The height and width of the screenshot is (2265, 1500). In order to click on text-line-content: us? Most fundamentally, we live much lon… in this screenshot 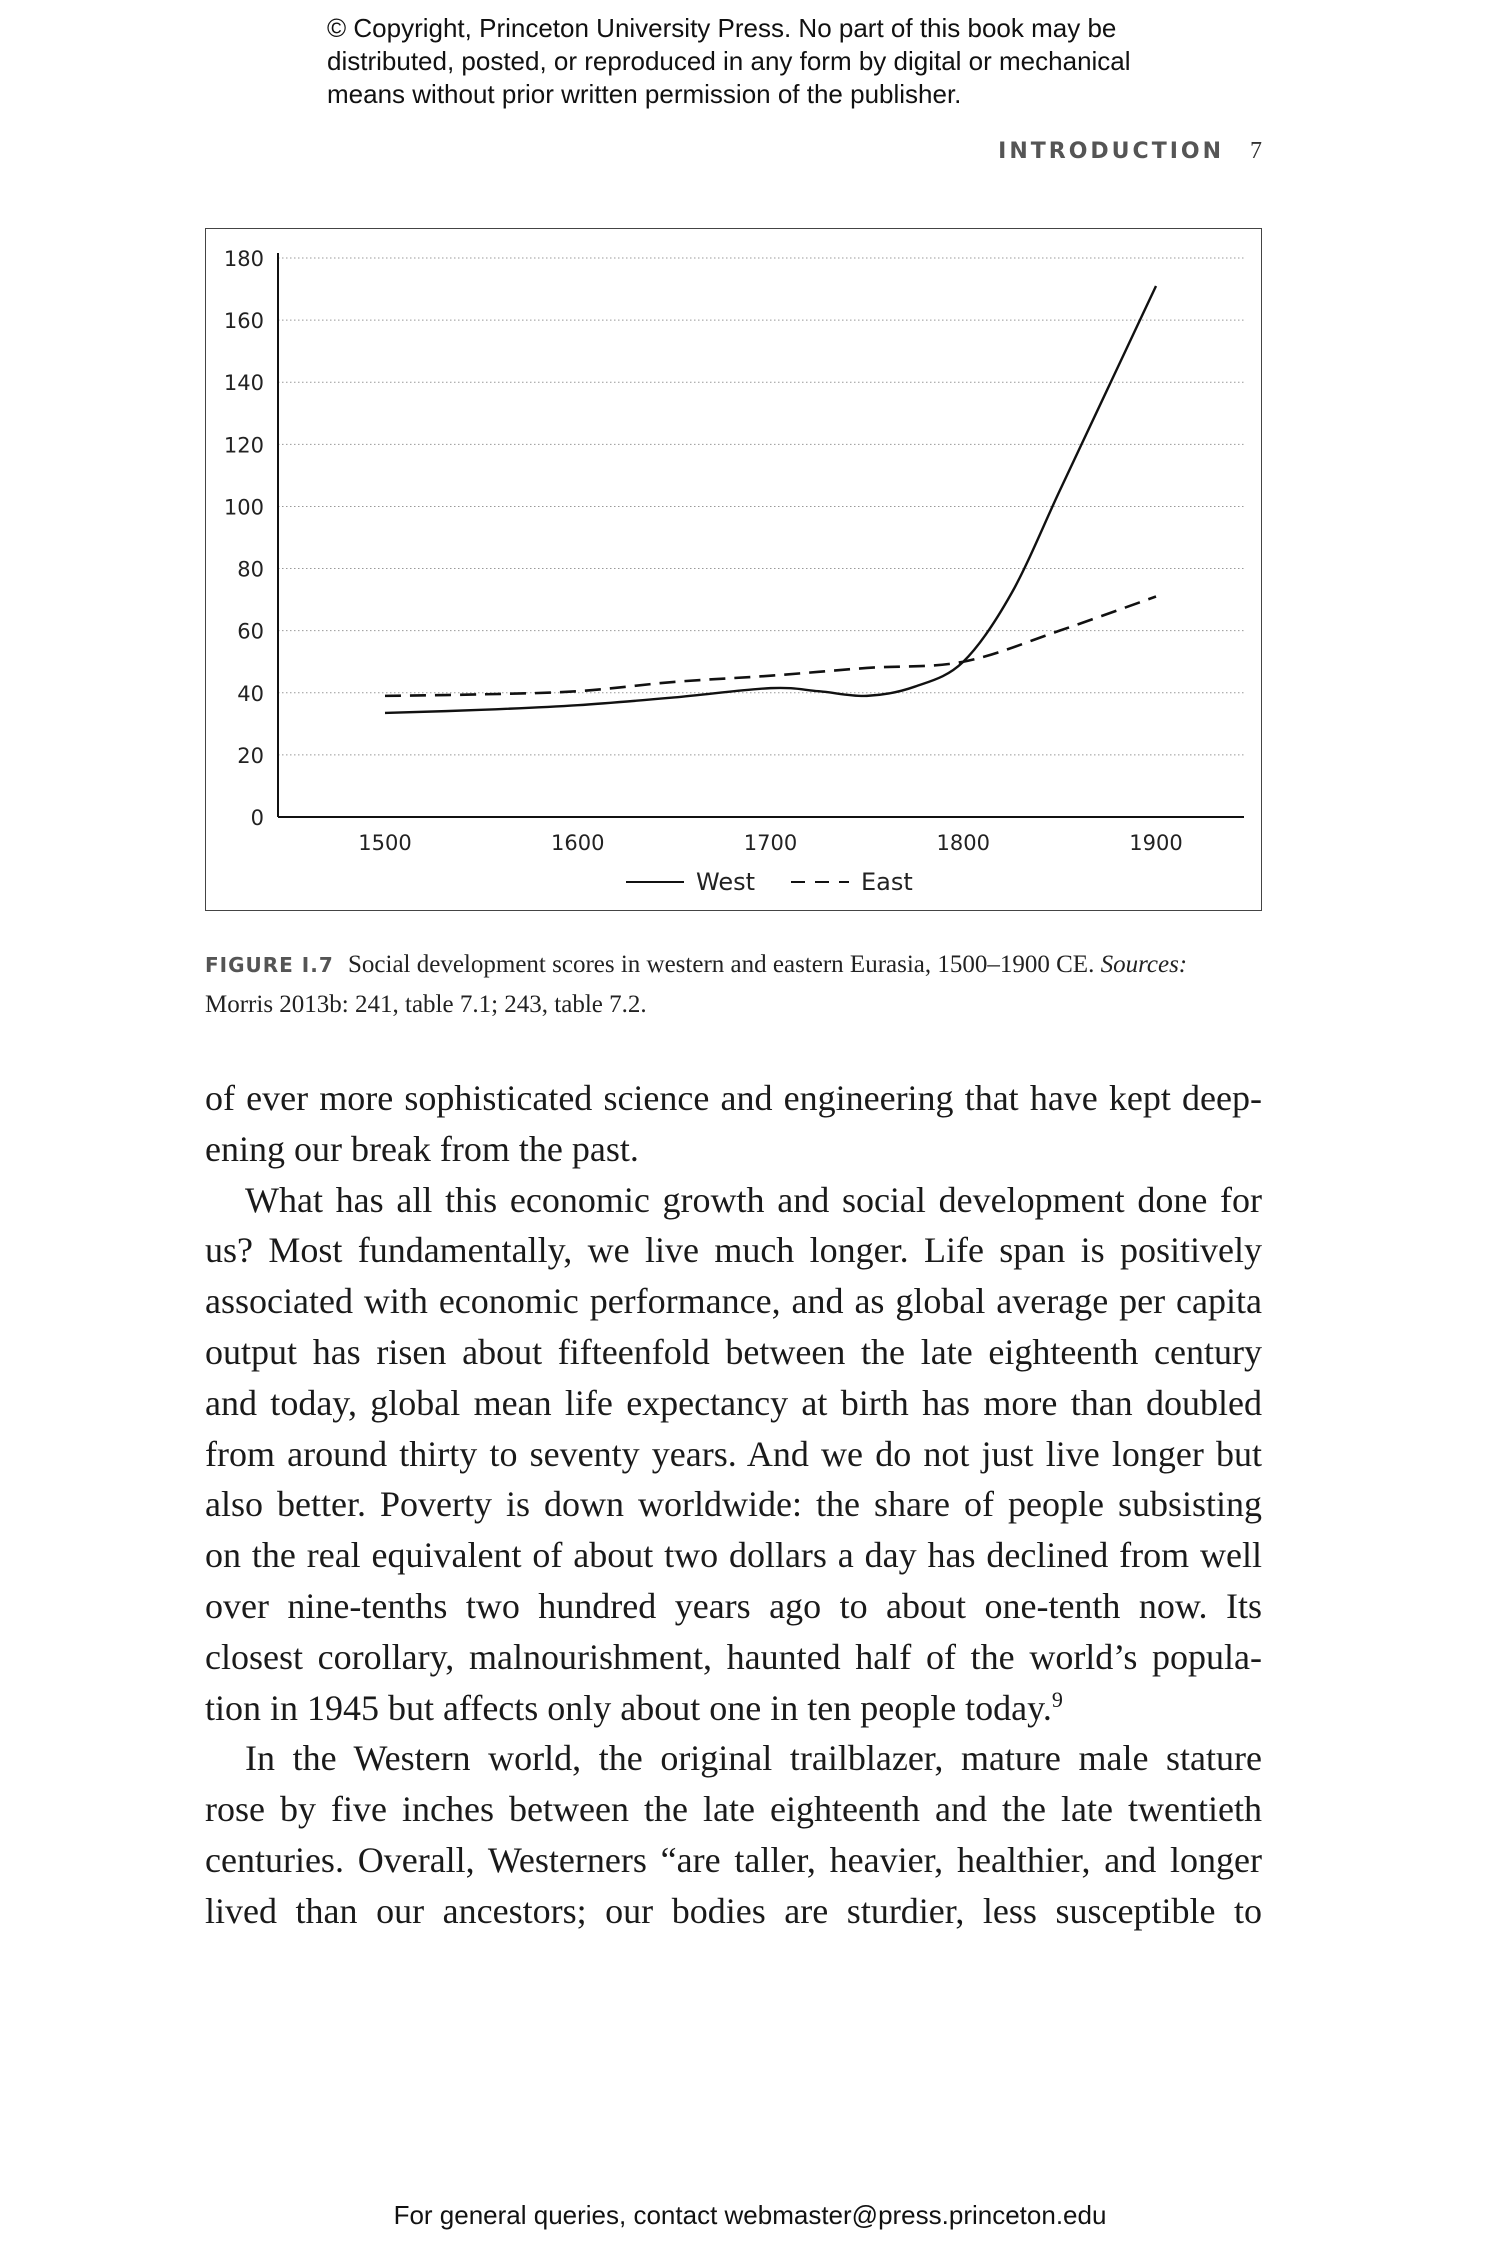, I will do `click(733, 1250)`.